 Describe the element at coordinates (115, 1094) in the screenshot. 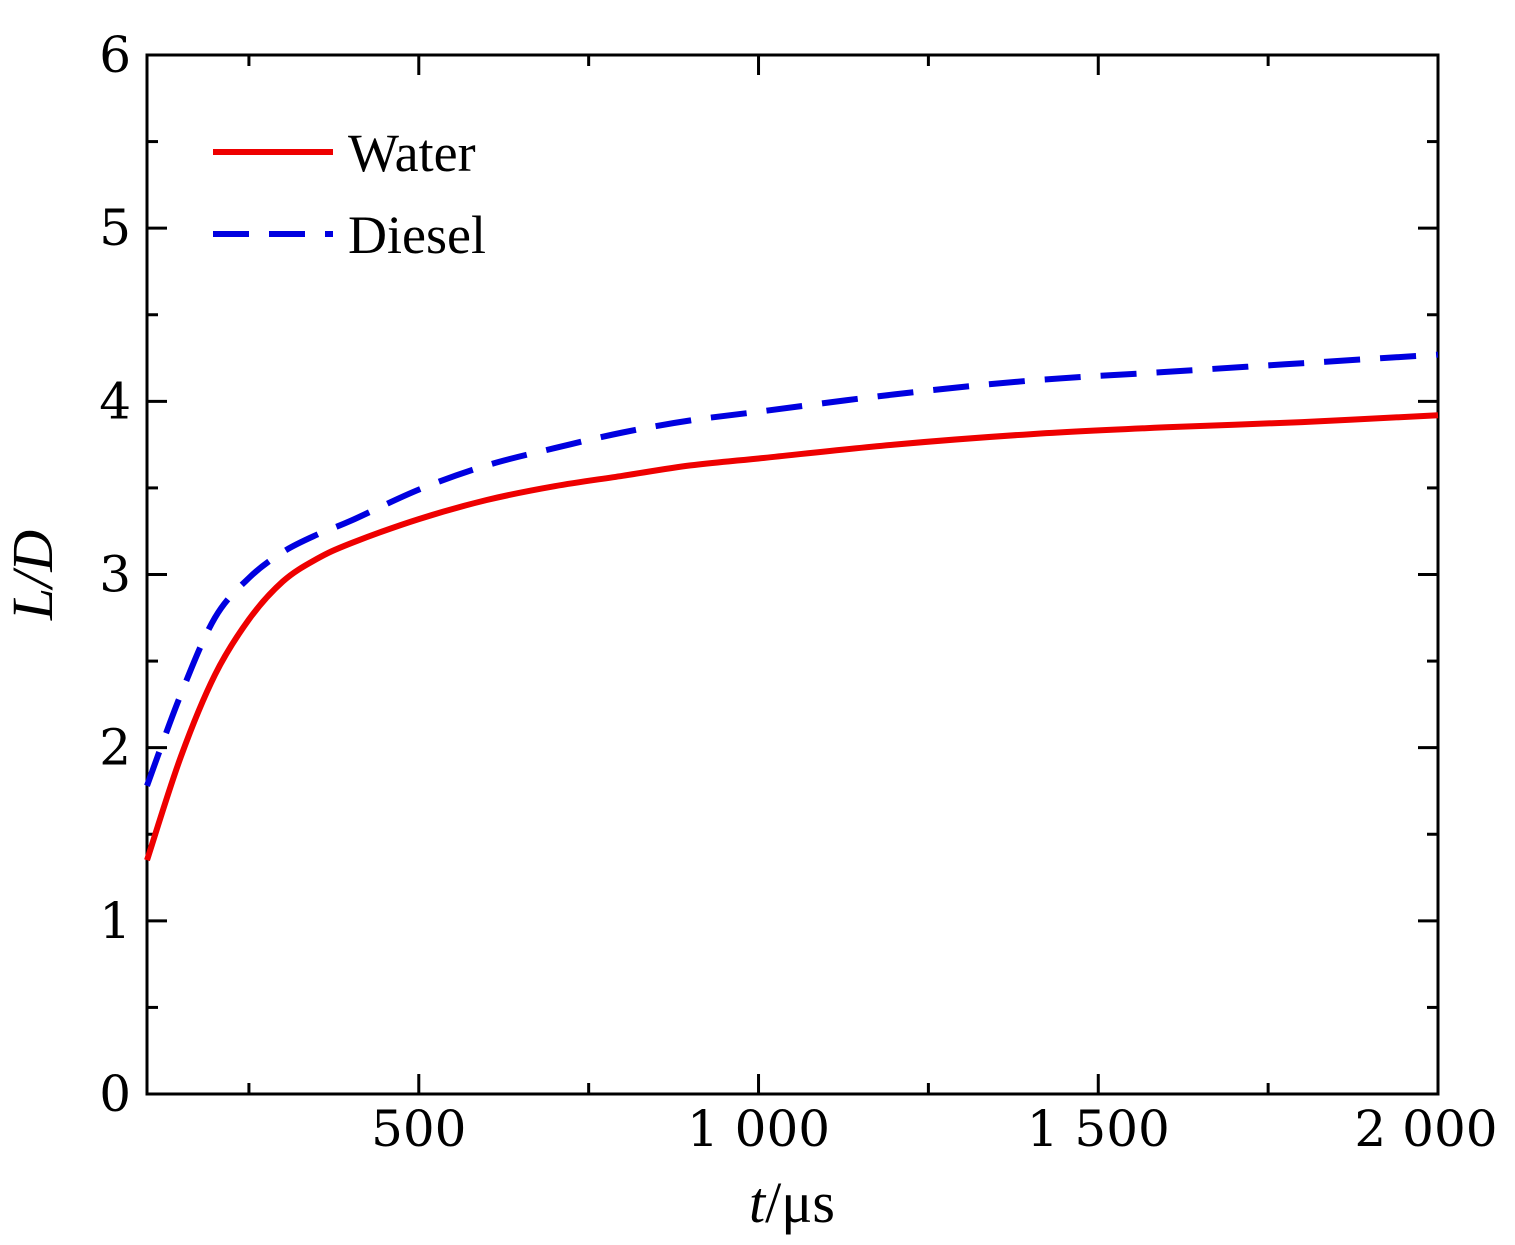

I see `y-tick-label: 0` at that location.